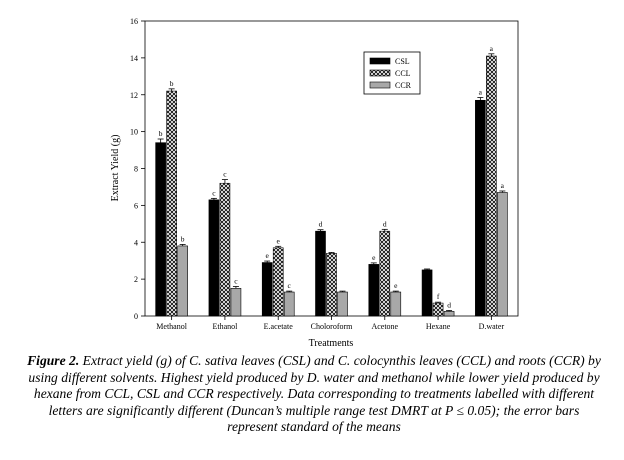  I want to click on x-tick-label: Acetone, so click(384, 326).